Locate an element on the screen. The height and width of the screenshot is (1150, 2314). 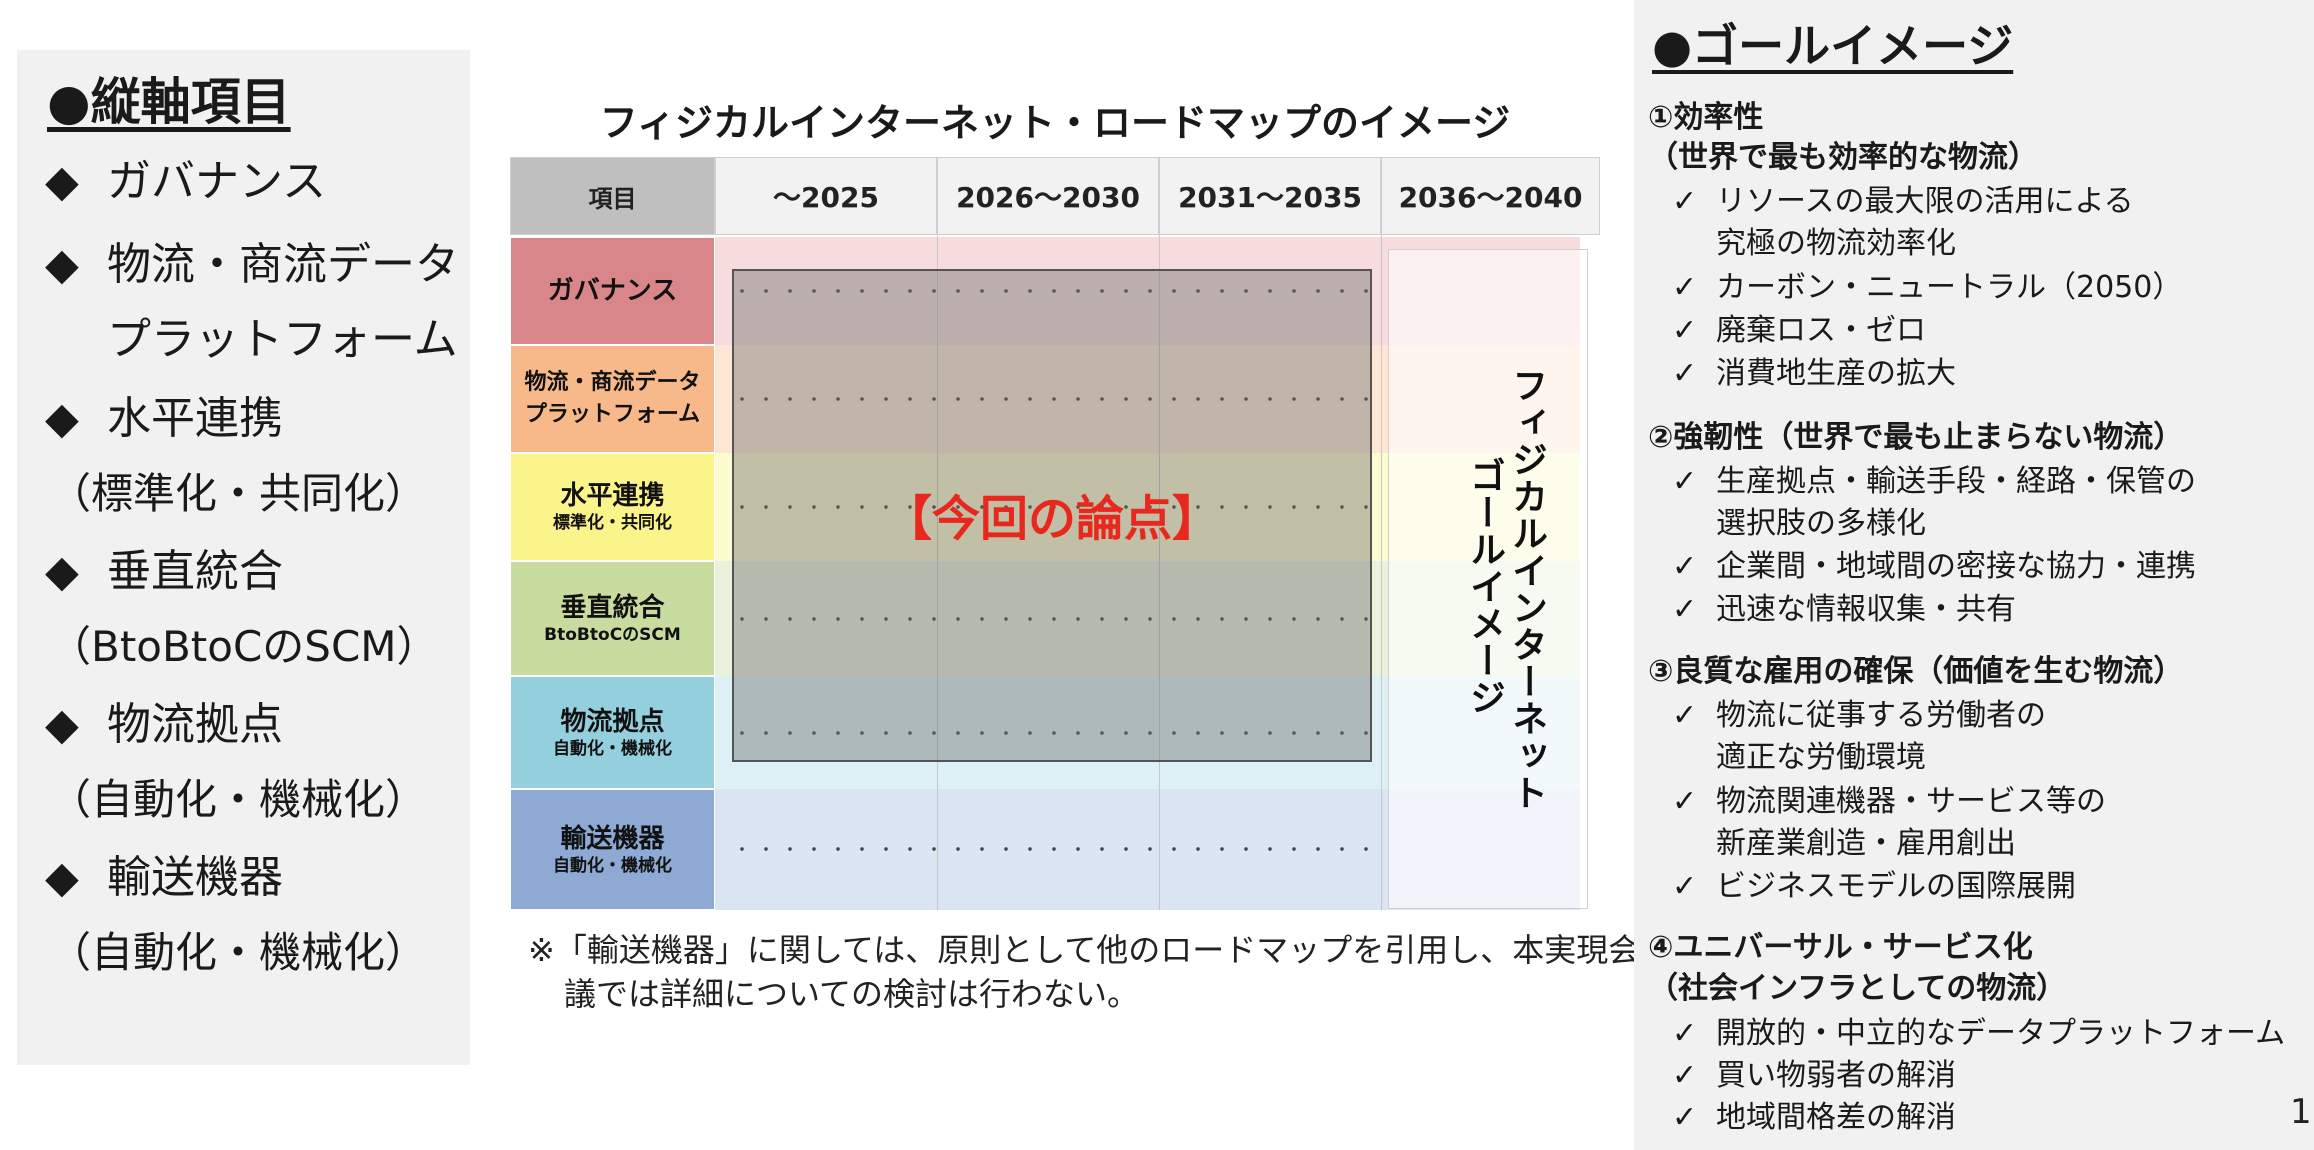
header-item: 項目 is located at coordinates (612, 196).